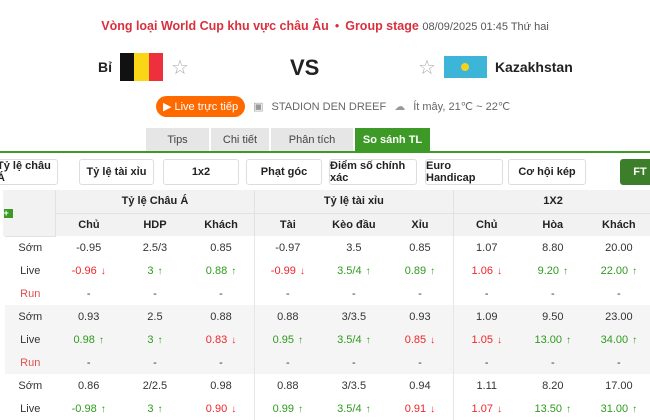  Describe the element at coordinates (240, 139) in the screenshot. I see `tab-details: Chi tiết` at that location.